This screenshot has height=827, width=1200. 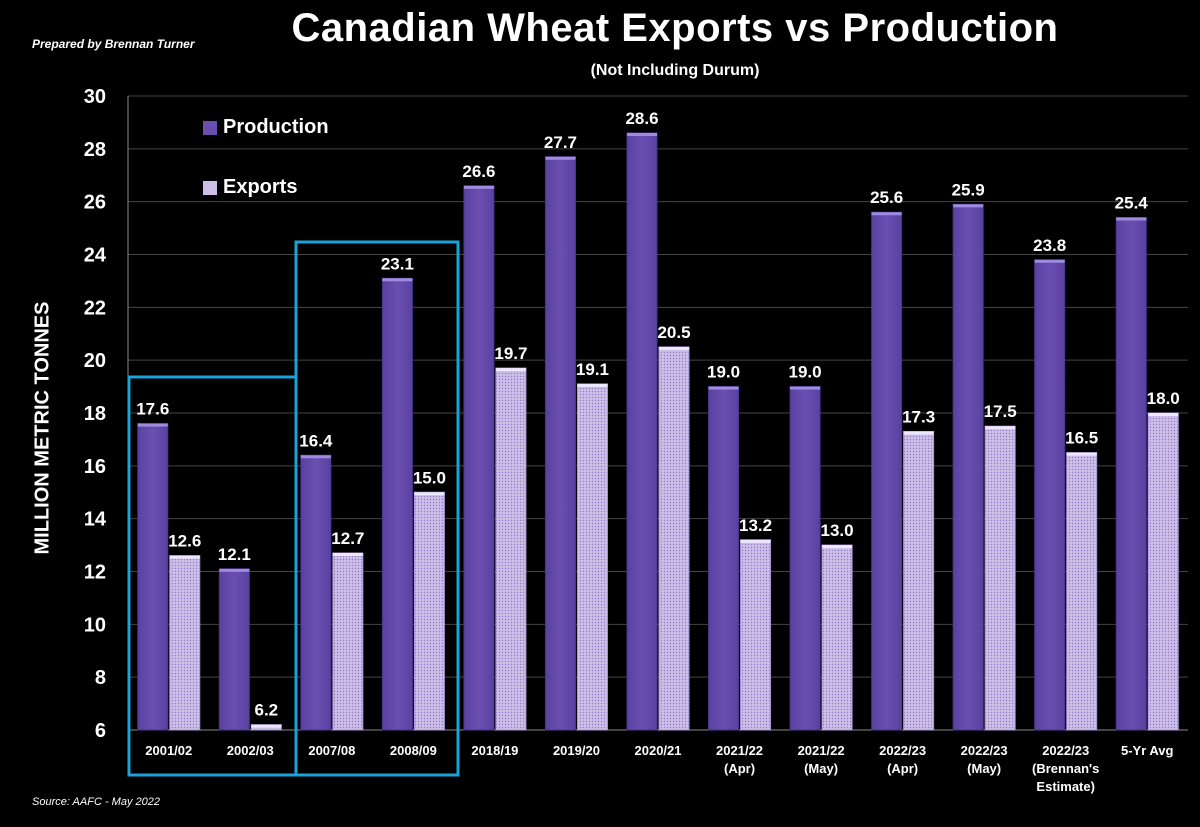 What do you see at coordinates (96, 802) in the screenshot?
I see `source-note: Source: AAFC - May 2022` at bounding box center [96, 802].